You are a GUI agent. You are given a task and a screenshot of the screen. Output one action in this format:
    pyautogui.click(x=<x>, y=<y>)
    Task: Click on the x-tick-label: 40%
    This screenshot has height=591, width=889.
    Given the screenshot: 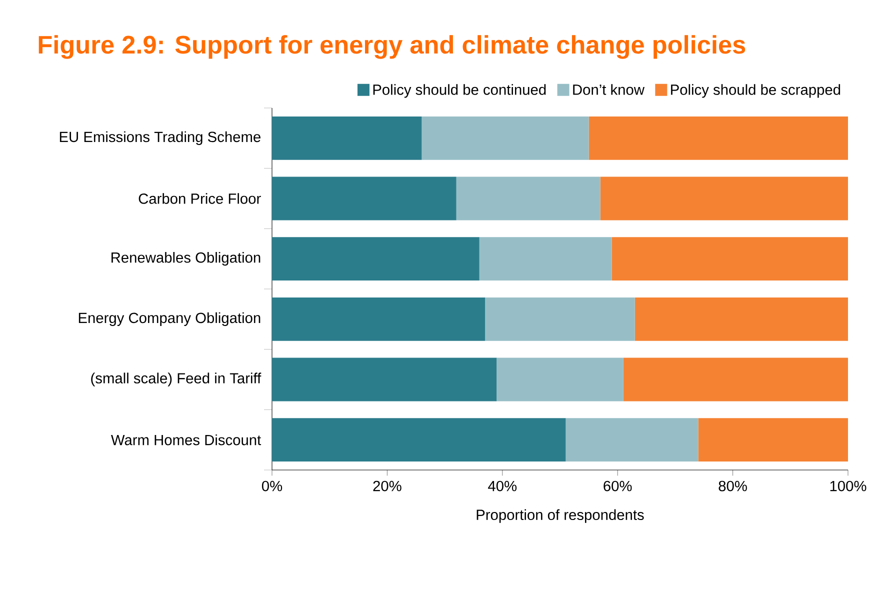 What is the action you would take?
    pyautogui.click(x=502, y=486)
    